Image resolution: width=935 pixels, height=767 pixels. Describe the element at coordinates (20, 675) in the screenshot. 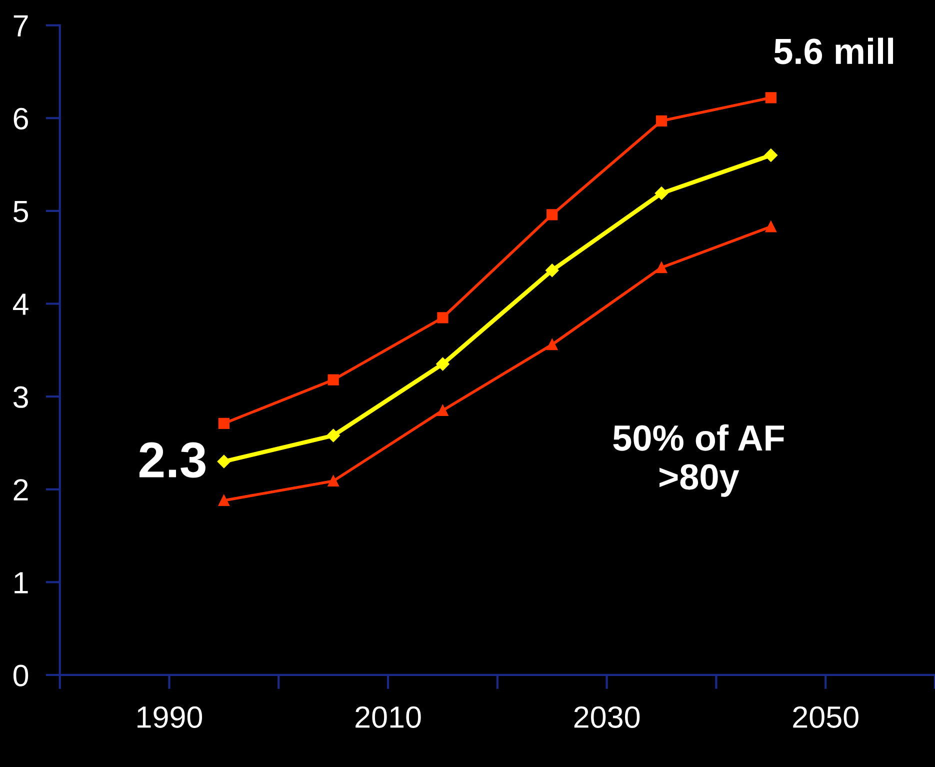

I see `y-tick-label: 0` at that location.